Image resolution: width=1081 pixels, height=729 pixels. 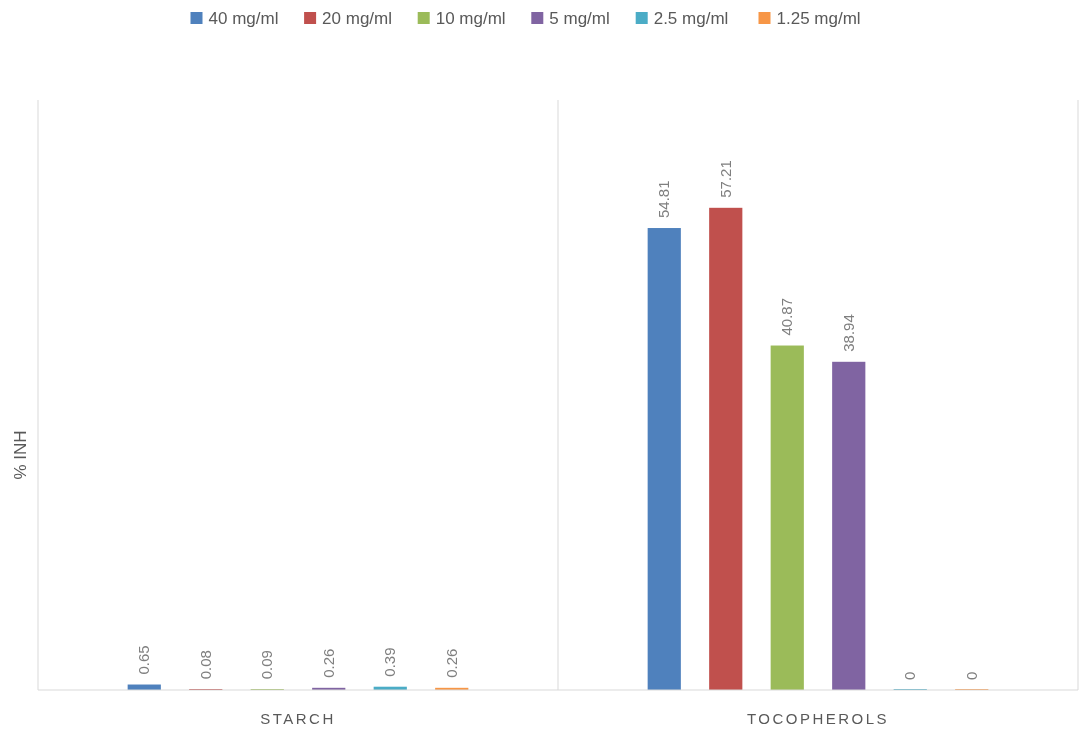 What do you see at coordinates (267, 665) in the screenshot?
I see `data-label: 0.09` at bounding box center [267, 665].